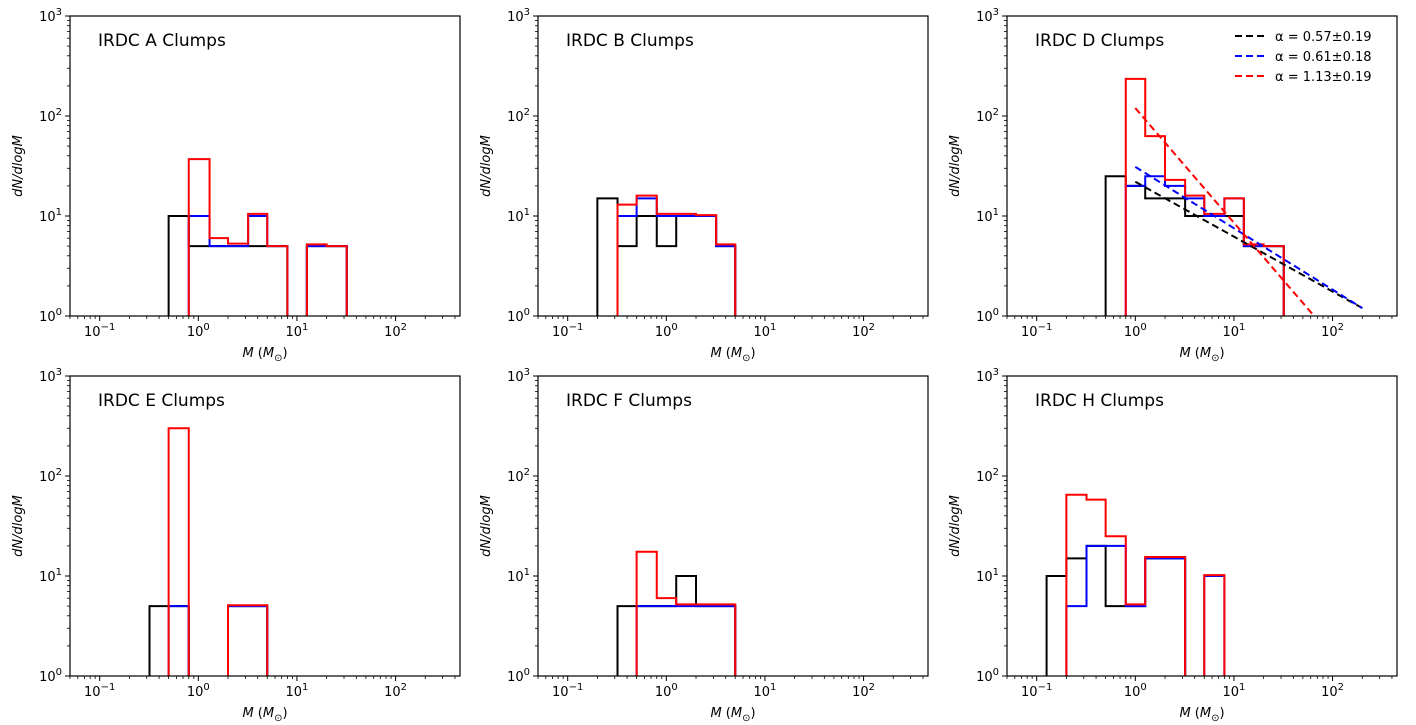 Image resolution: width=1416 pixels, height=725 pixels. Describe the element at coordinates (1323, 77) in the screenshot. I see `legend-label: α = 1.13±0.19` at that location.